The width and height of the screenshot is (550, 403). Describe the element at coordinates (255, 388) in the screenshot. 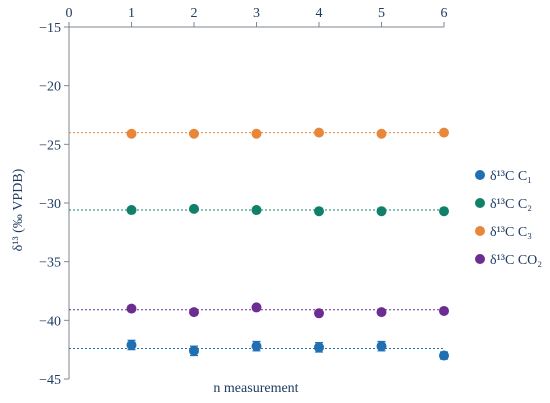

I see `x-axis-title: n measurement` at that location.